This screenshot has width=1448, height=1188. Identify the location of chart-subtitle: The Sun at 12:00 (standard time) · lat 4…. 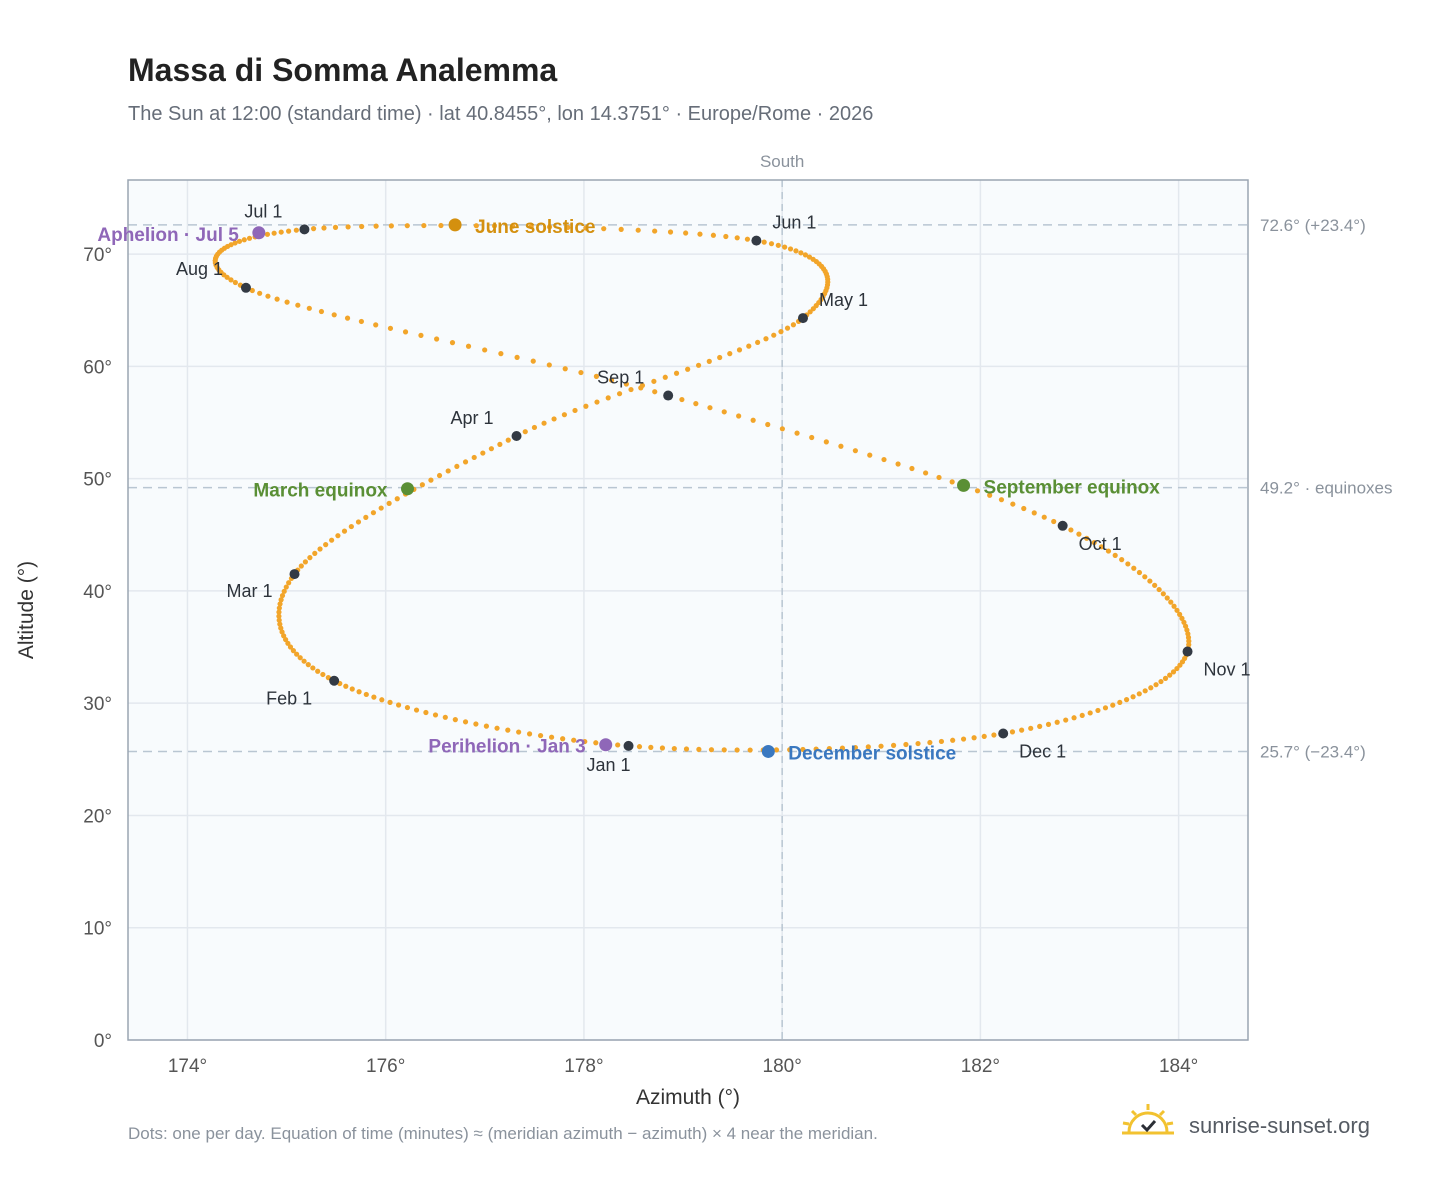
(501, 114).